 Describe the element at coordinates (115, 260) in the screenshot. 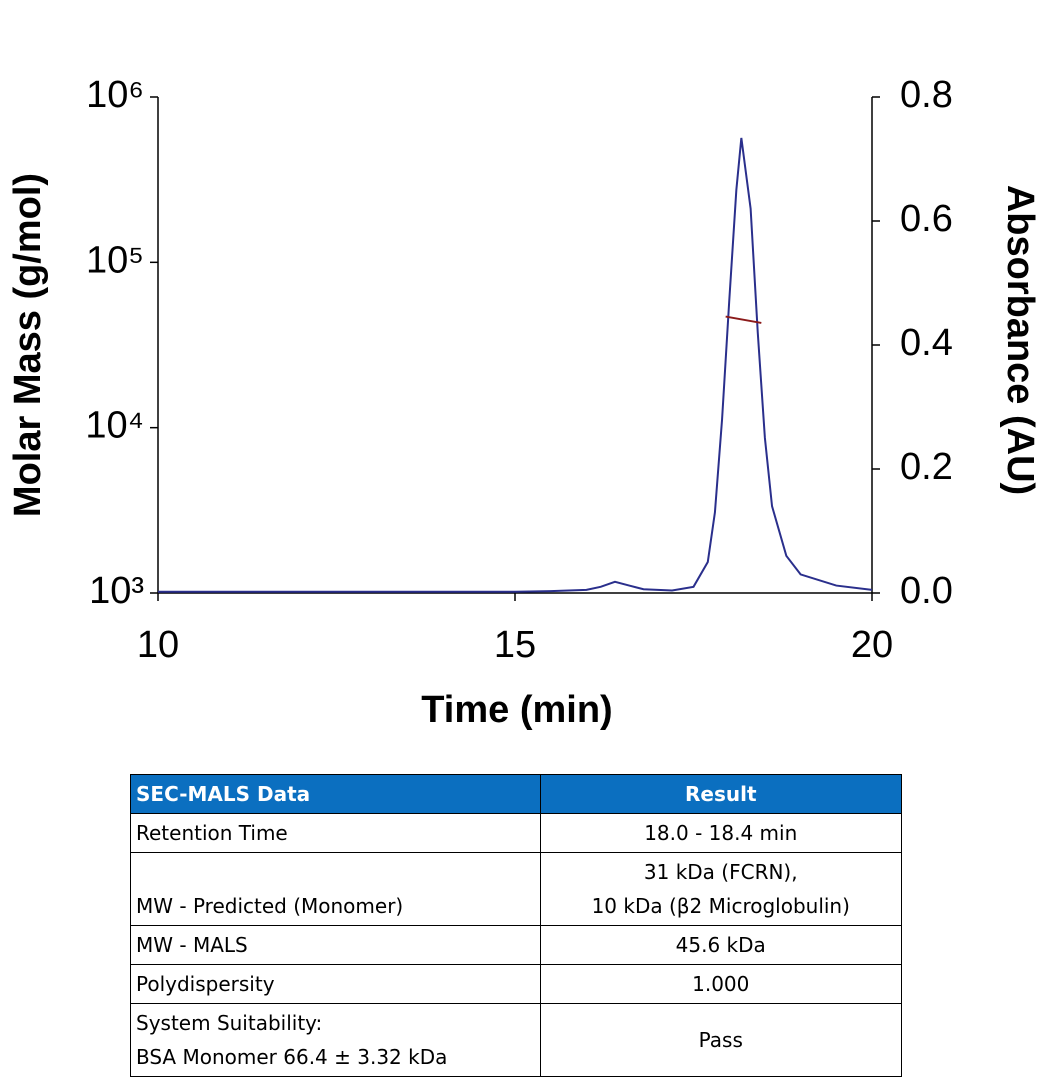

I see `y-tick-label: 10⁵` at that location.